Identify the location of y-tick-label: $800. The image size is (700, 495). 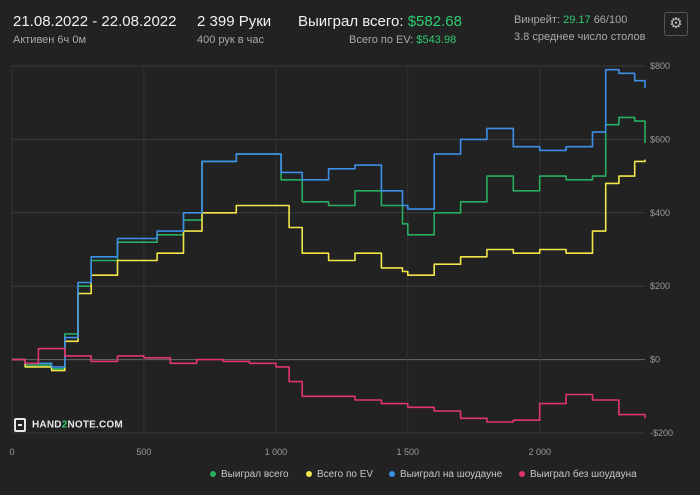
(660, 66).